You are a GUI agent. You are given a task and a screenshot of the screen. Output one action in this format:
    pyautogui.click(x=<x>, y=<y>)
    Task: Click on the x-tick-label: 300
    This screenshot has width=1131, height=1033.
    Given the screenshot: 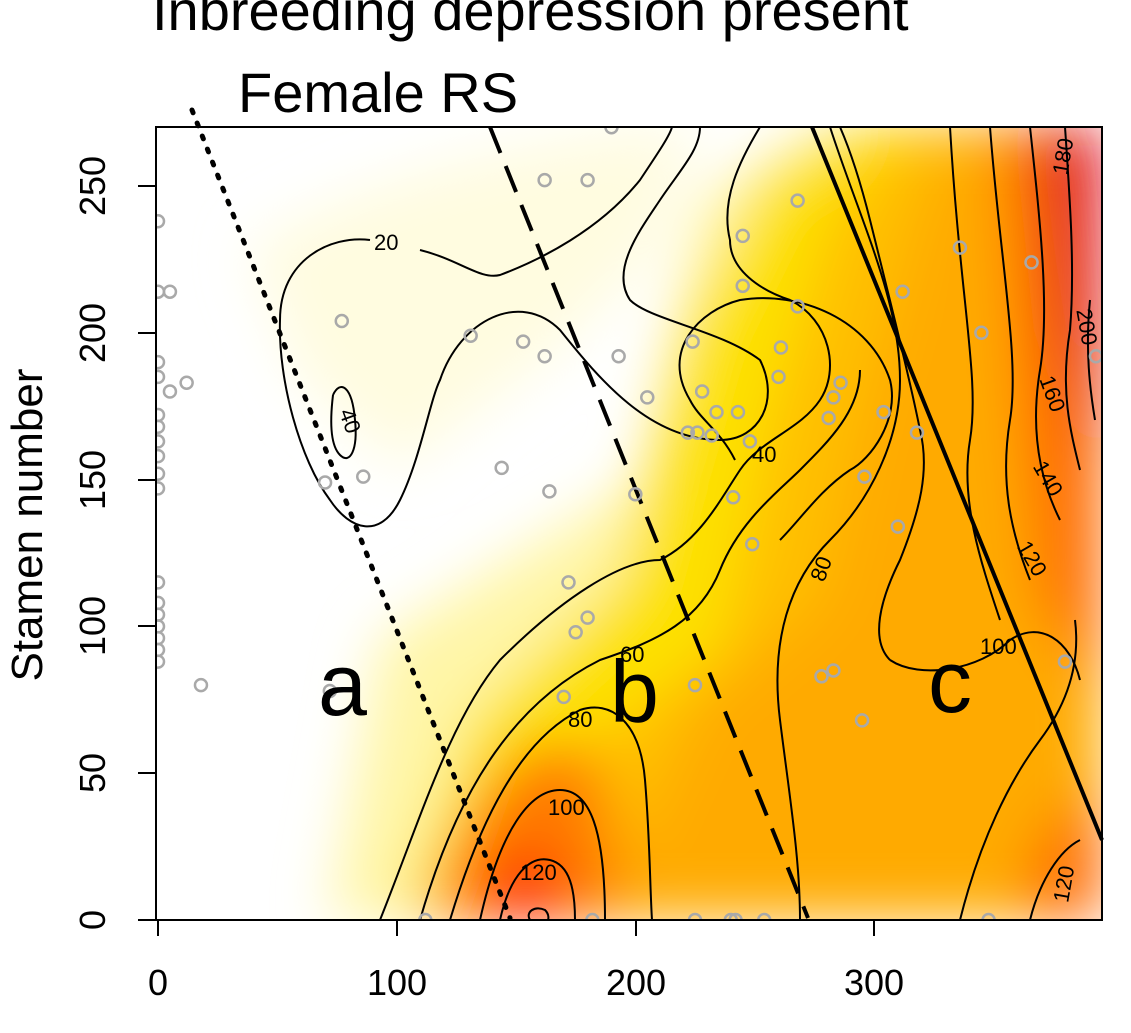 What is the action you would take?
    pyautogui.click(x=874, y=982)
    